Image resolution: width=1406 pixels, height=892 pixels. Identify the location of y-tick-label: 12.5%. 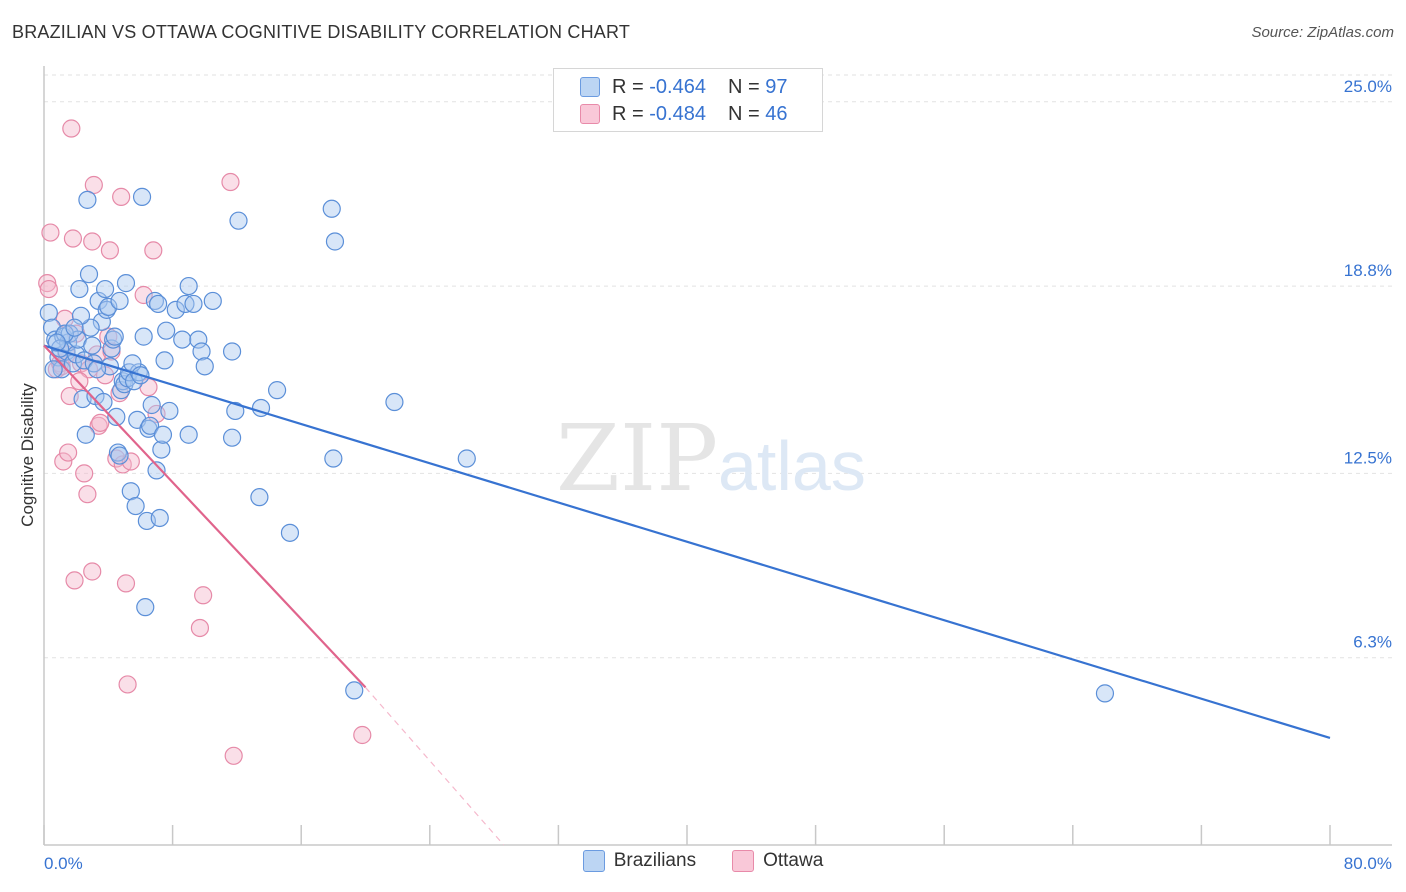
(1368, 457).